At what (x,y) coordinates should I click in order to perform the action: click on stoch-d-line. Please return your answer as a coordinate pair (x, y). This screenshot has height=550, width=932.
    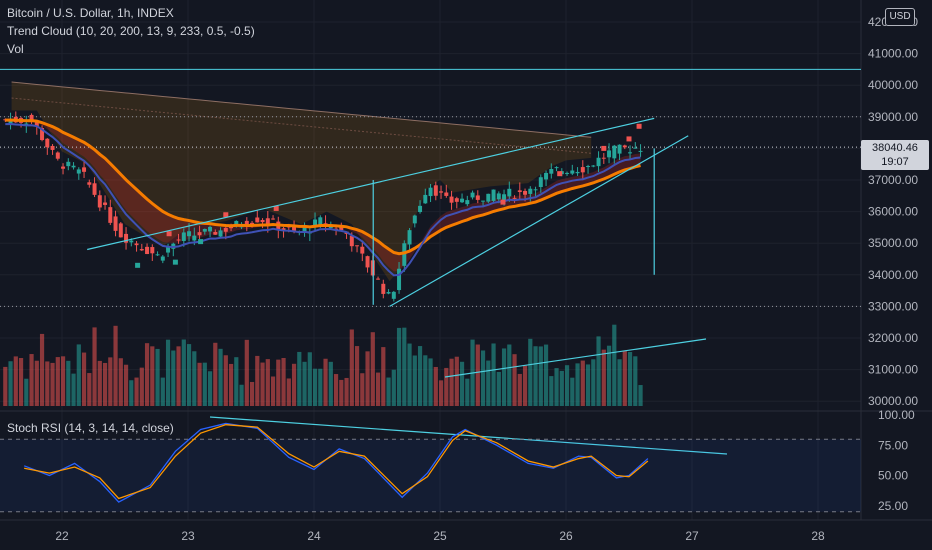
    Looking at the image, I should click on (336, 462).